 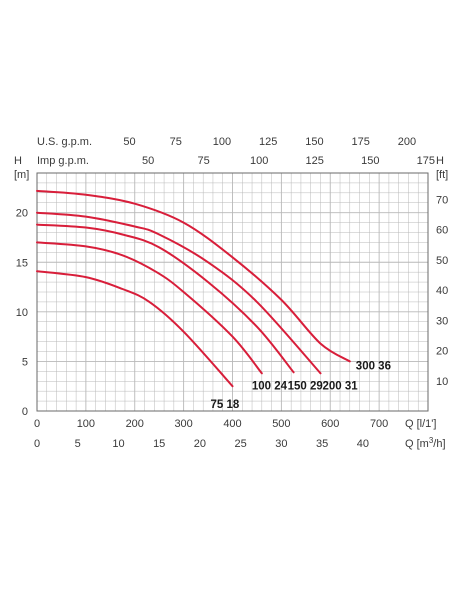 I want to click on y-tick-ft: 10, so click(x=442, y=382).